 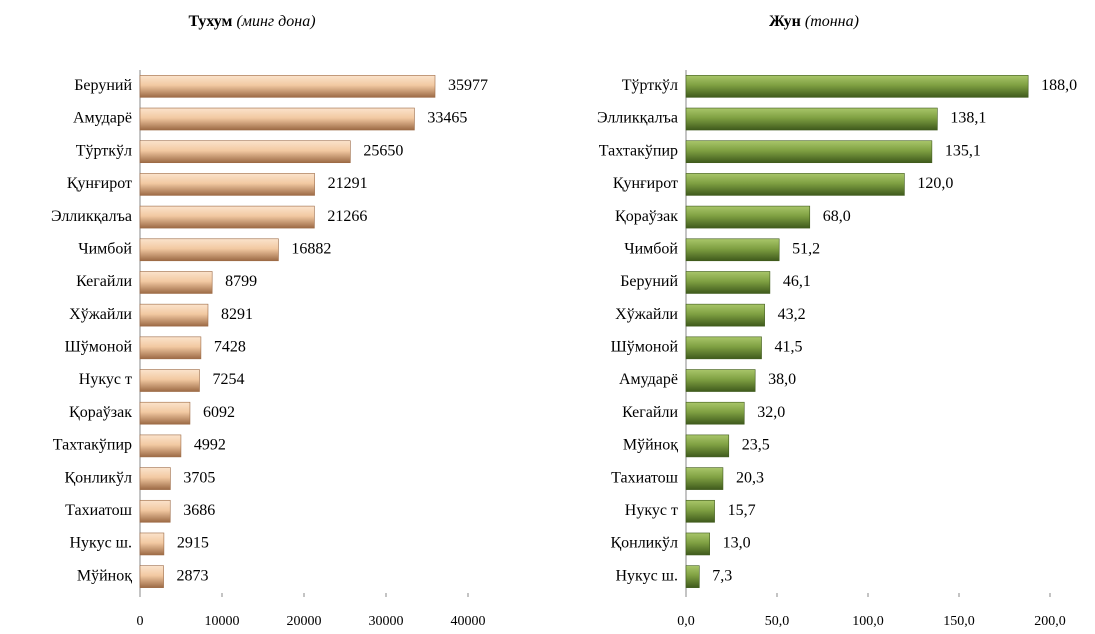 What do you see at coordinates (750, 477) in the screenshot?
I see `data-label: 20,3` at bounding box center [750, 477].